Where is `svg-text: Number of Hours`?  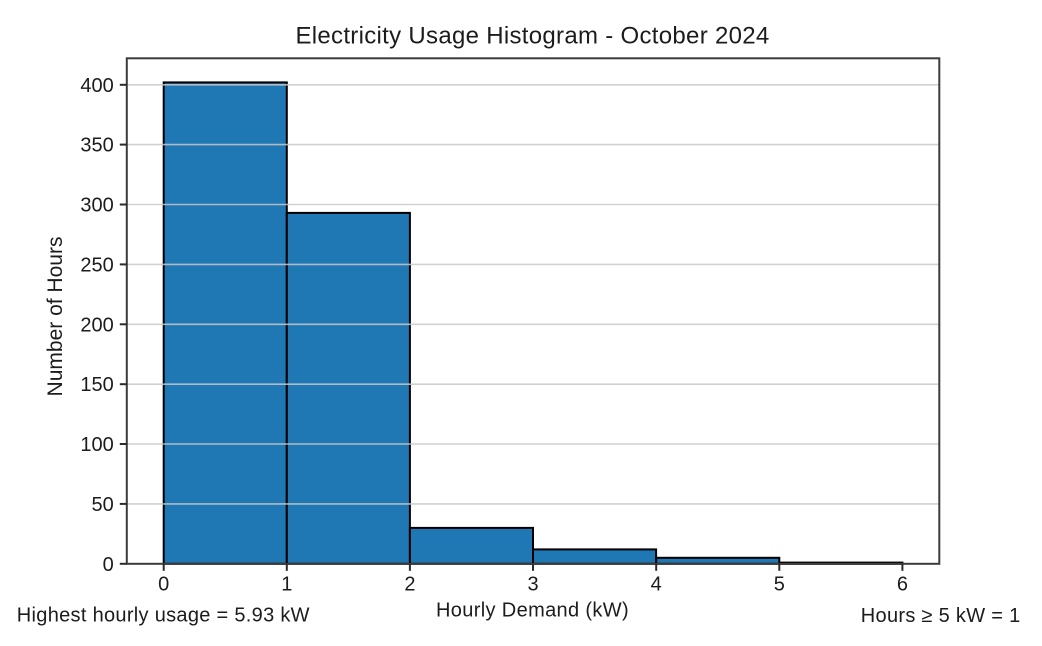
svg-text: Number of Hours is located at coordinates (55, 317).